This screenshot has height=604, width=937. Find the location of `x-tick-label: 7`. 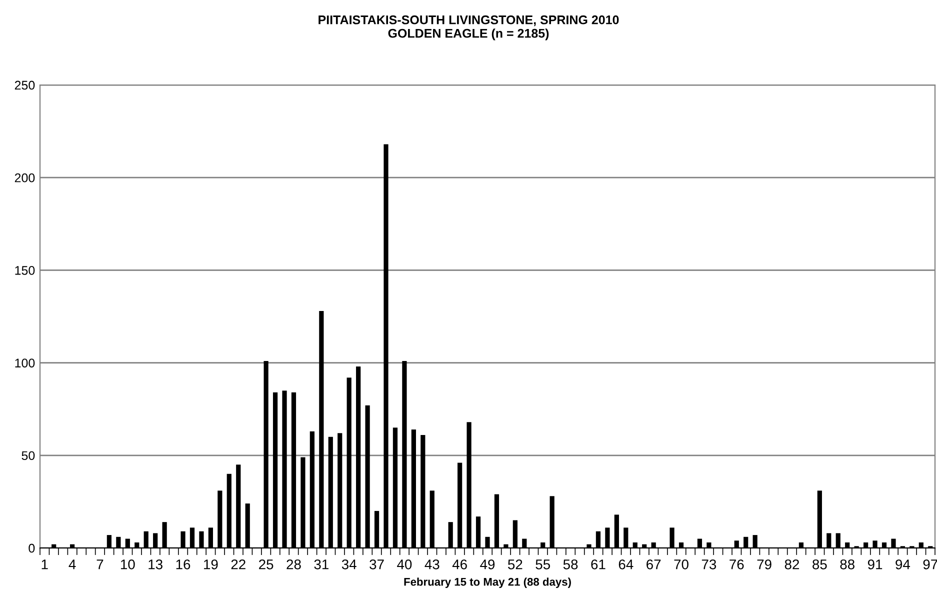

x-tick-label: 7 is located at coordinates (100, 565).